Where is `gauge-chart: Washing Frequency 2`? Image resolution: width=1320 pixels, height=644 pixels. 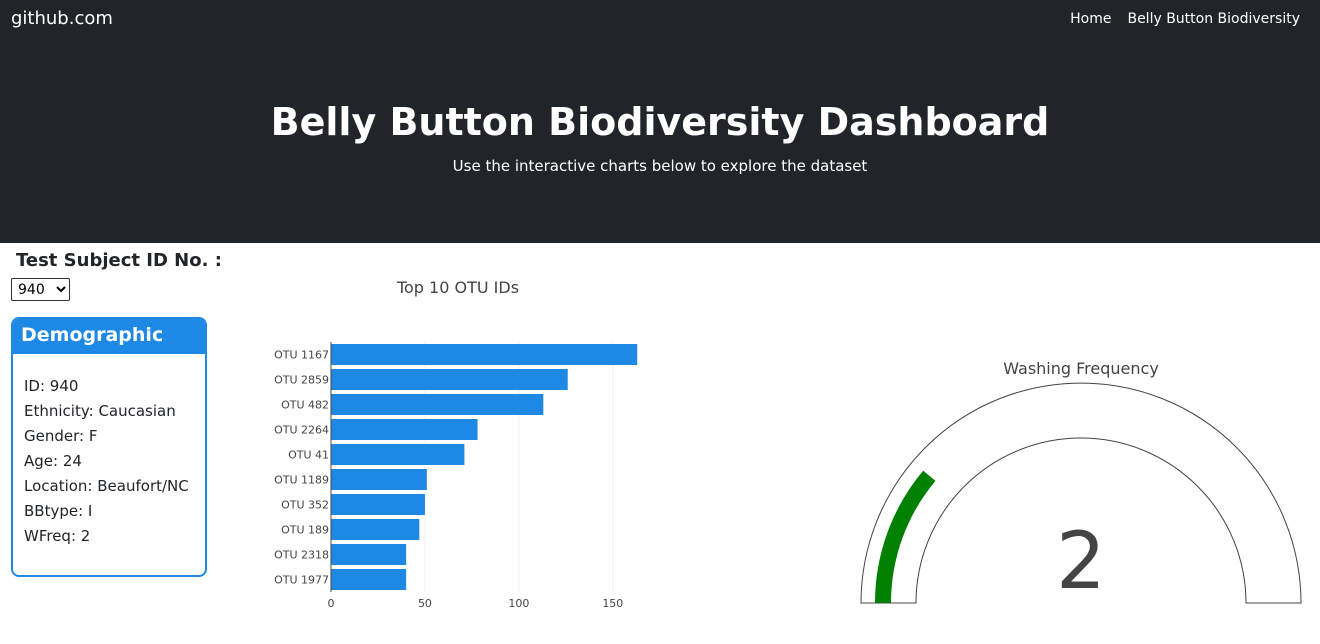
gauge-chart: Washing Frequency 2 is located at coordinates (1081, 483).